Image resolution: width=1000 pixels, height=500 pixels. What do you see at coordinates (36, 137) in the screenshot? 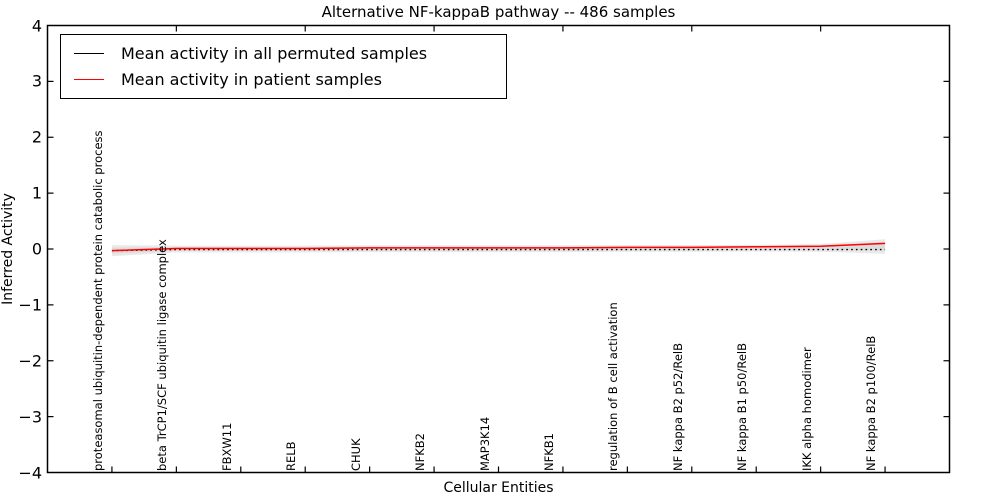
I see `y-tick-label: 2` at bounding box center [36, 137].